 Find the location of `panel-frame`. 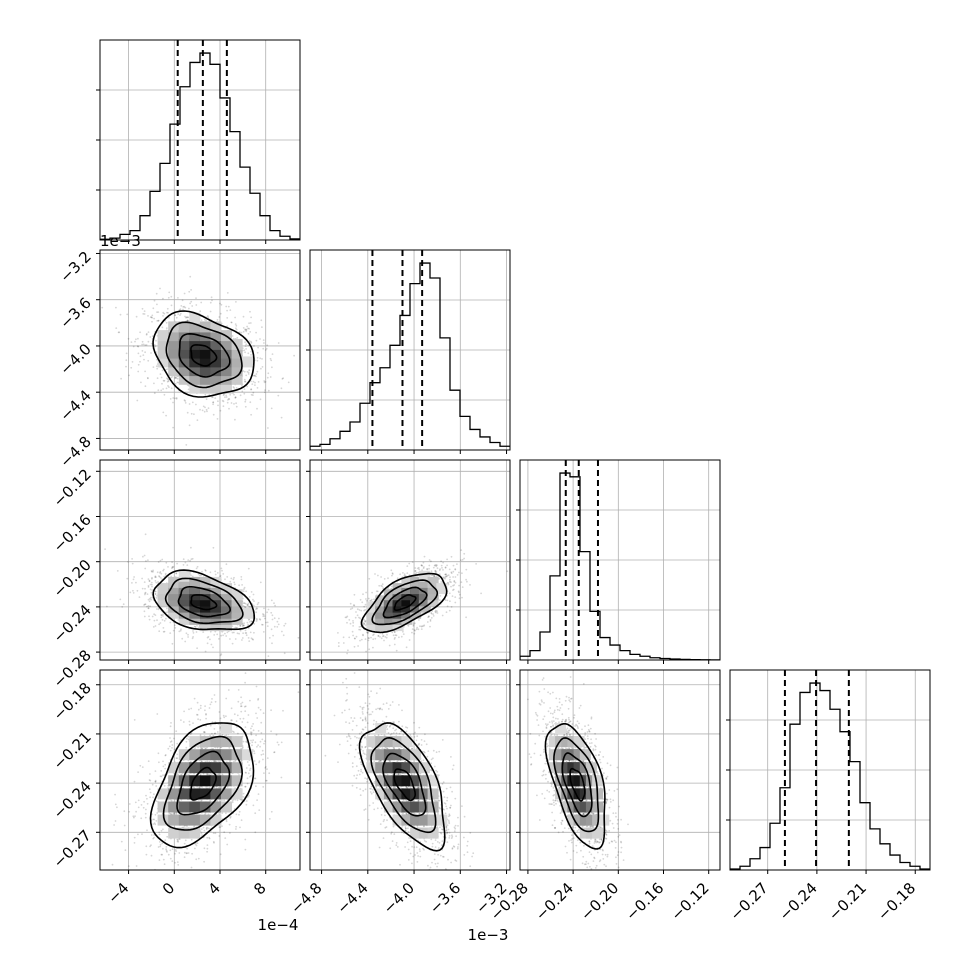

panel-frame is located at coordinates (200, 140).